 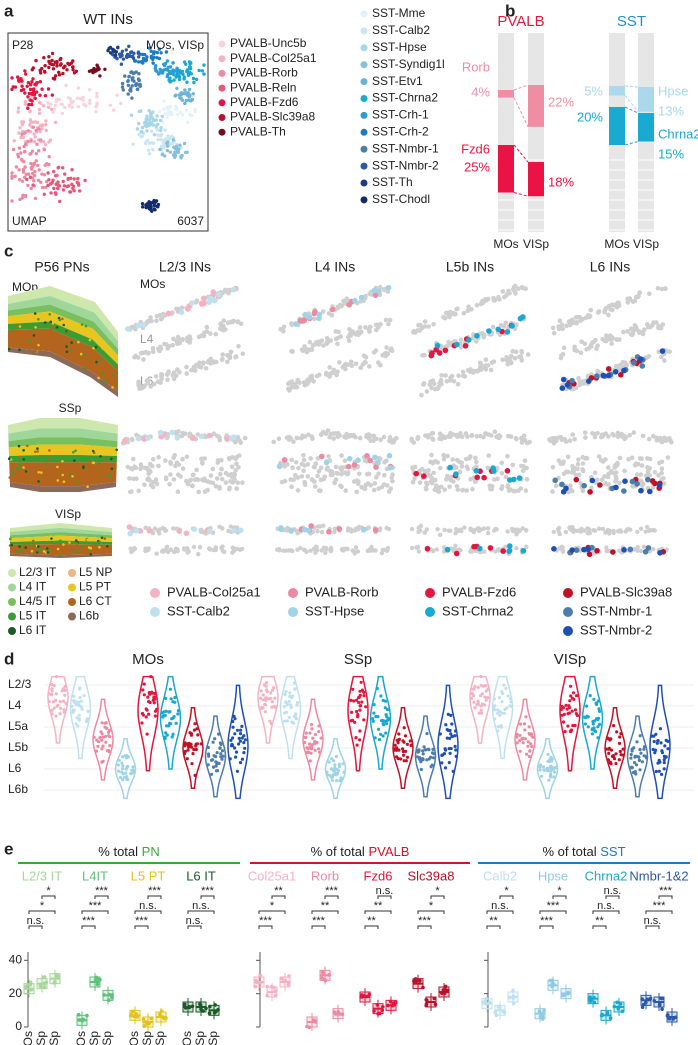 I want to click on bar-track, so click(x=536, y=132).